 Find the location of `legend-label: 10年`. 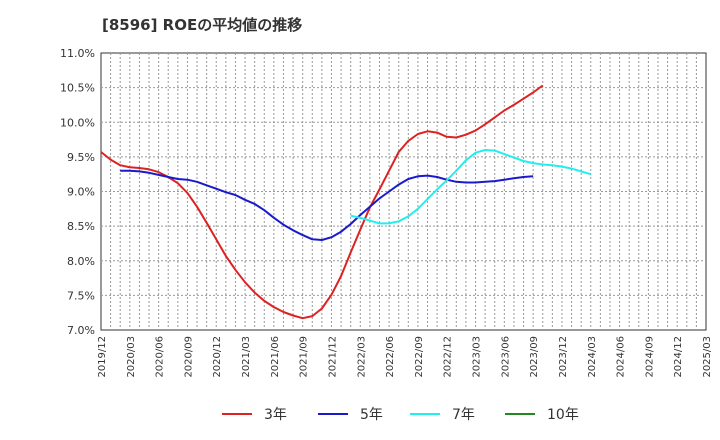

legend-label: 10年 is located at coordinates (563, 415).